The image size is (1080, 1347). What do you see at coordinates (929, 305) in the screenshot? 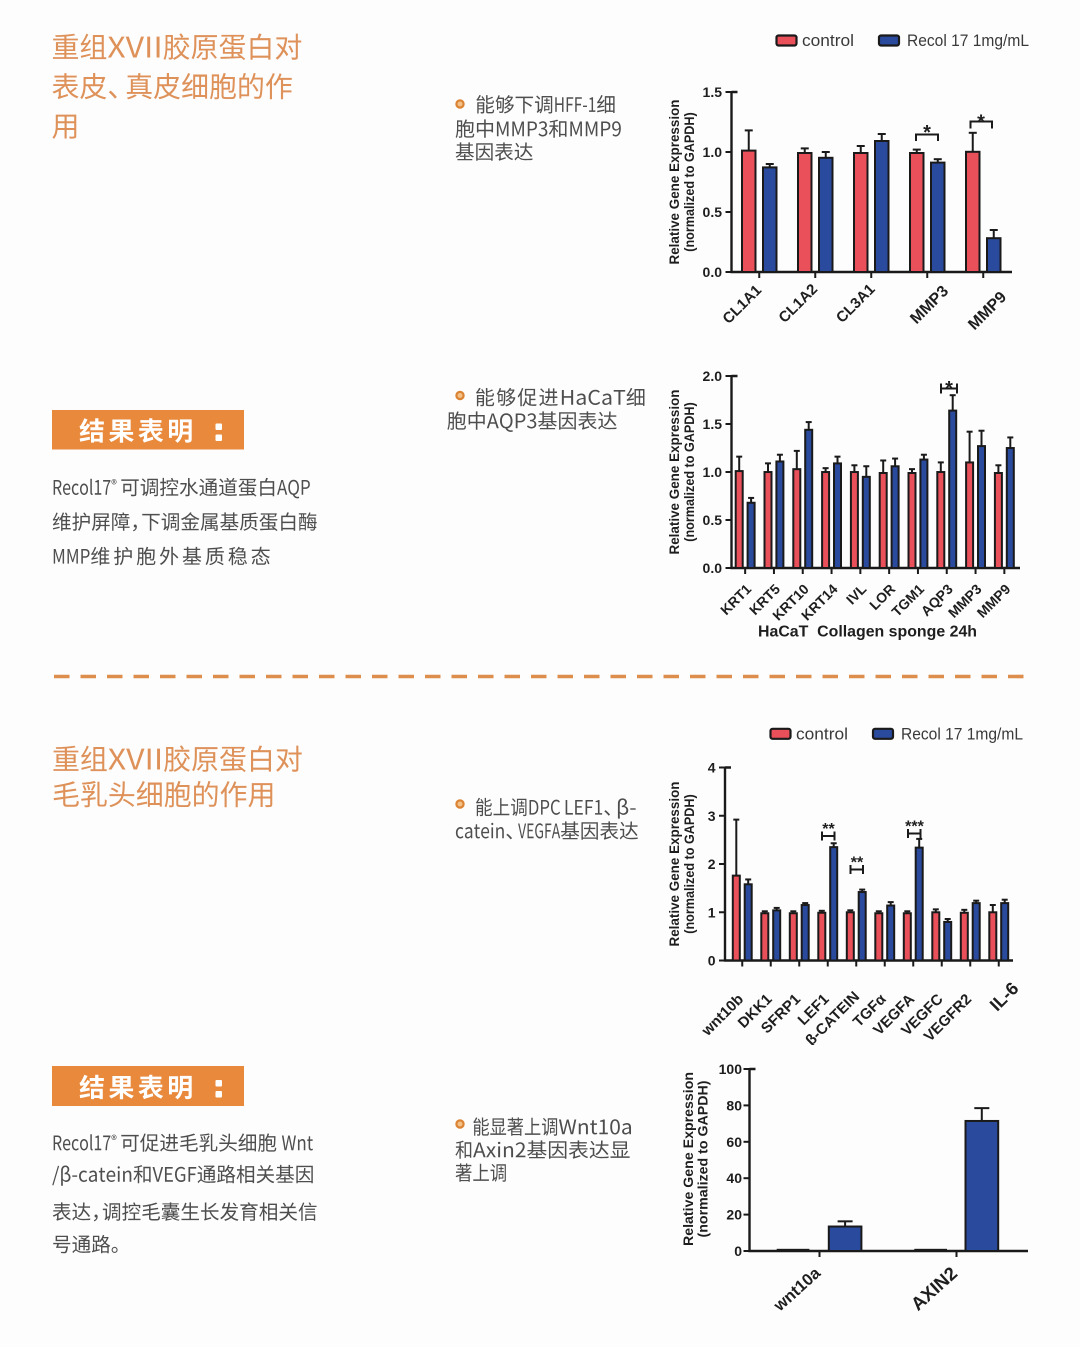
I see `svg-text: MMP3` at bounding box center [929, 305].